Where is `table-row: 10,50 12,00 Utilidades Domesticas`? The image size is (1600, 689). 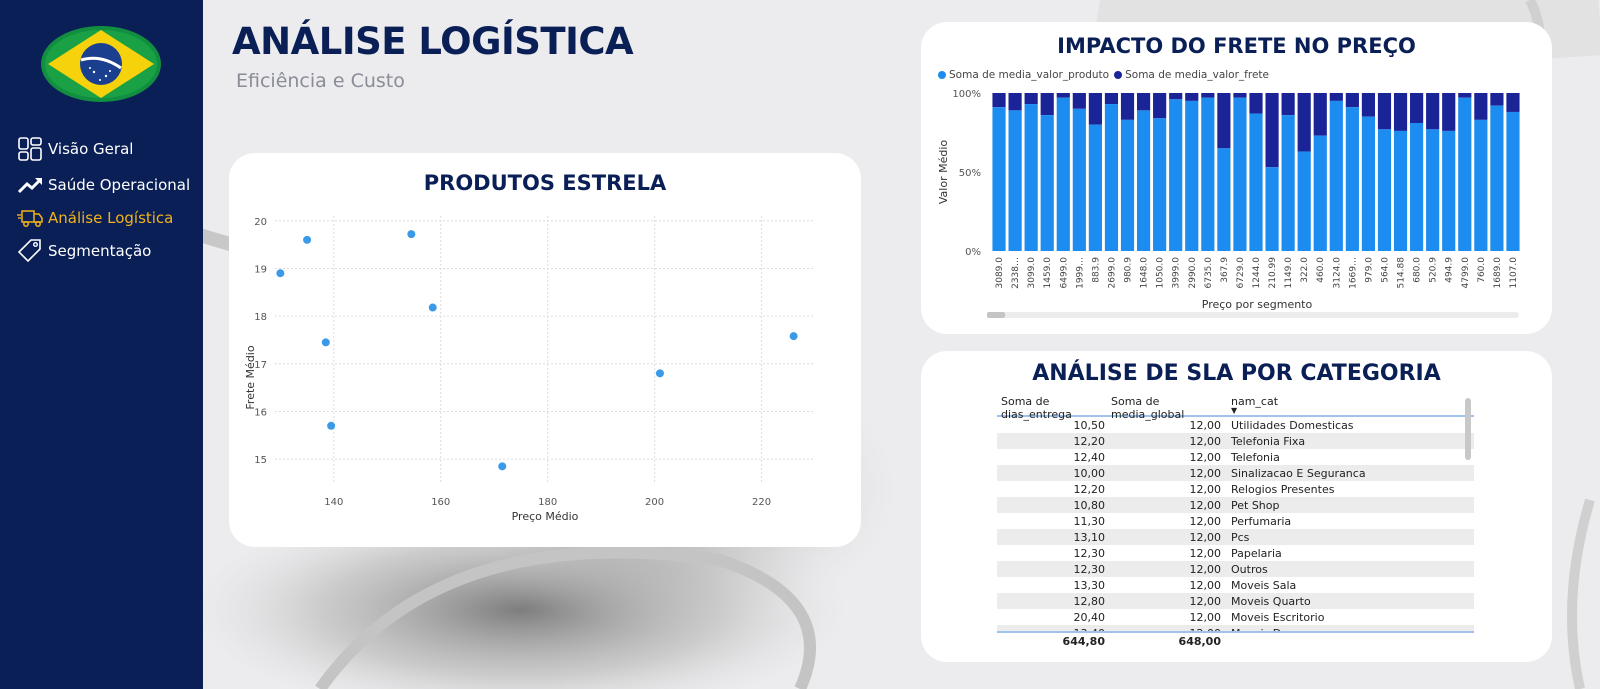
table-row: 10,50 12,00 Utilidades Domesticas is located at coordinates (1235, 425).